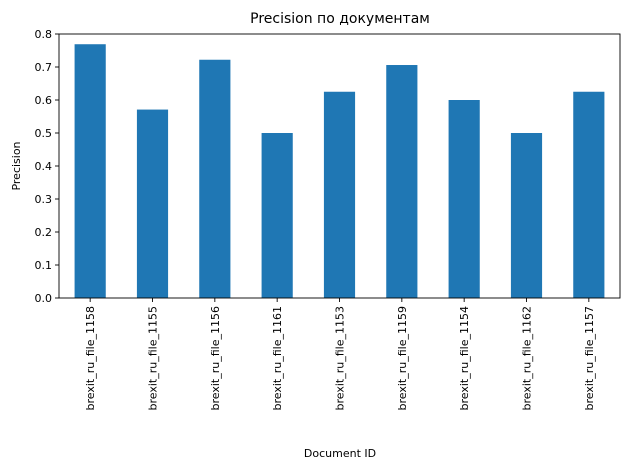 The width and height of the screenshot is (630, 470). What do you see at coordinates (340, 19) in the screenshot?
I see `chart-title: Precision по документам` at bounding box center [340, 19].